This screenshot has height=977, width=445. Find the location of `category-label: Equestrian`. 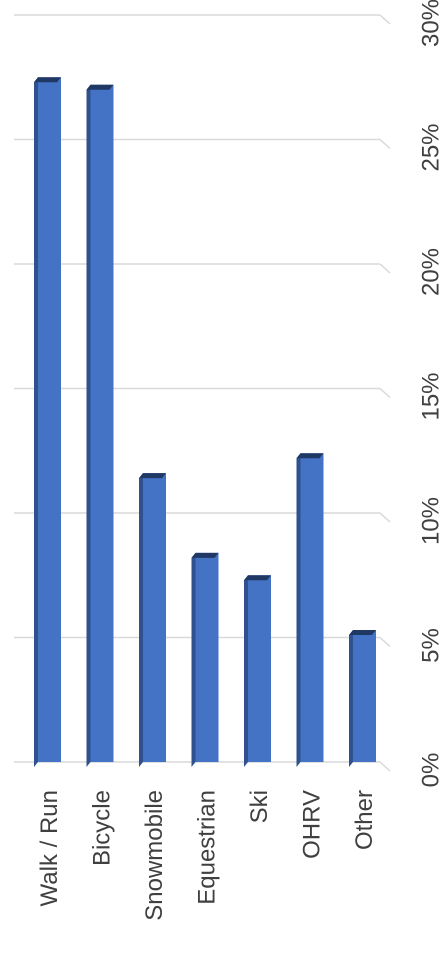

category-label: Equestrian is located at coordinates (206, 847).